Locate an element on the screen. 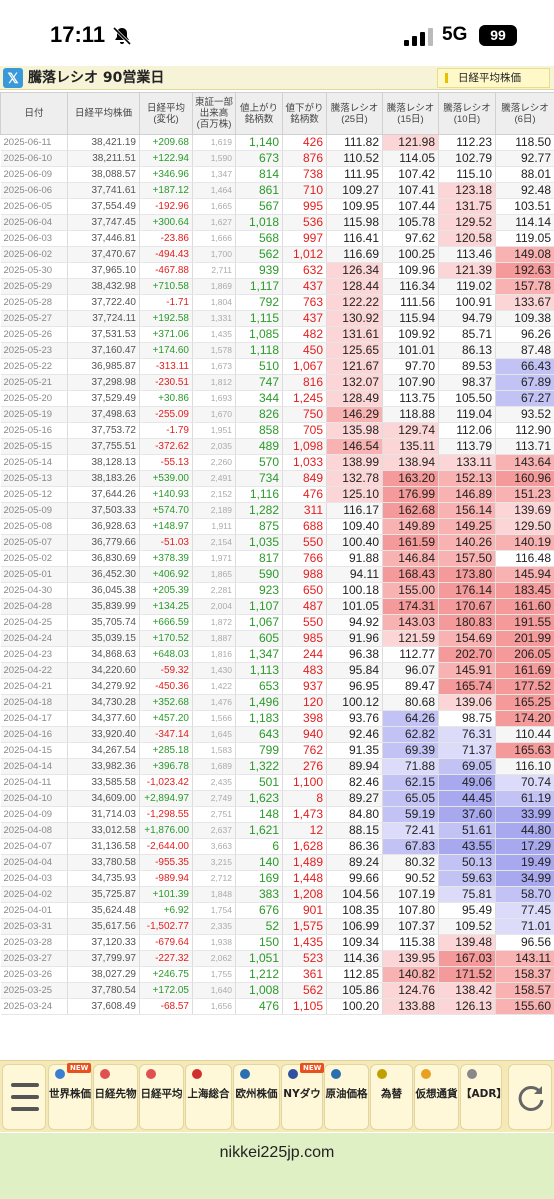 This screenshot has width=554, height=1199. table-cell: 101.05 is located at coordinates (354, 606).